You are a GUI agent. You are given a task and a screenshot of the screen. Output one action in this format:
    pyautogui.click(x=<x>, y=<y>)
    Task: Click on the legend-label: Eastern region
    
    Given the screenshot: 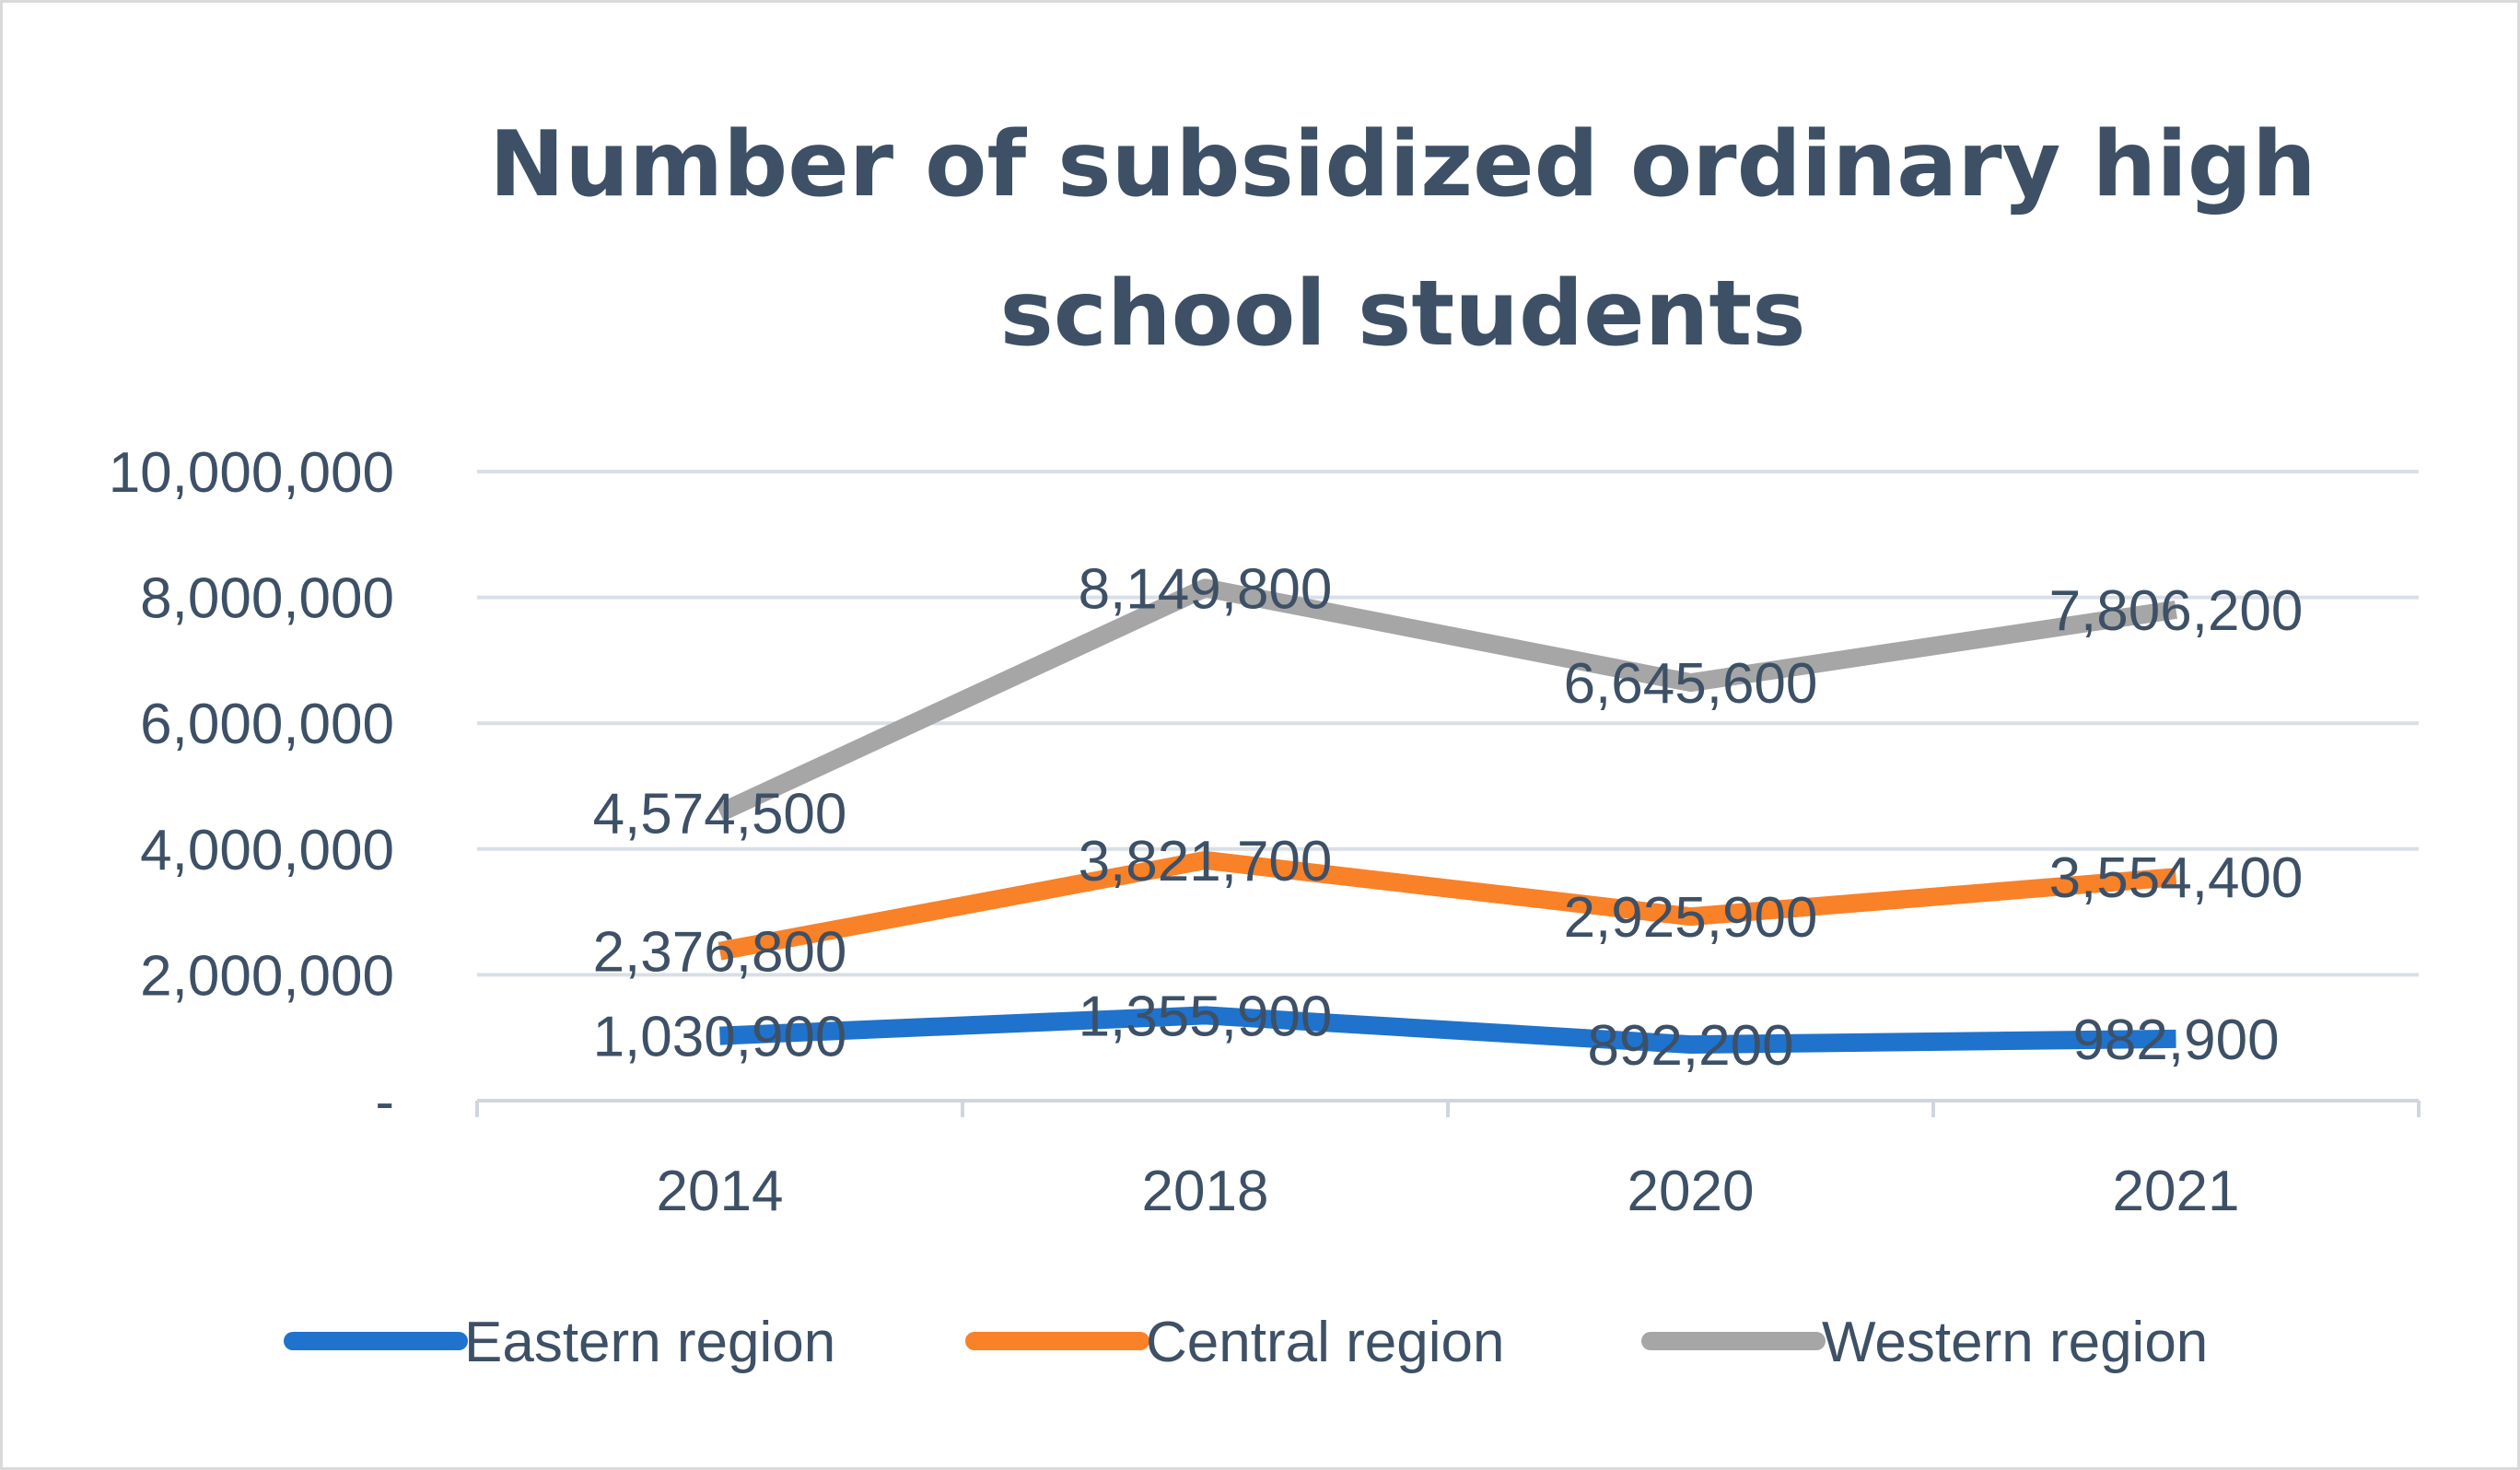 What is the action you would take?
    pyautogui.click(x=649, y=1342)
    